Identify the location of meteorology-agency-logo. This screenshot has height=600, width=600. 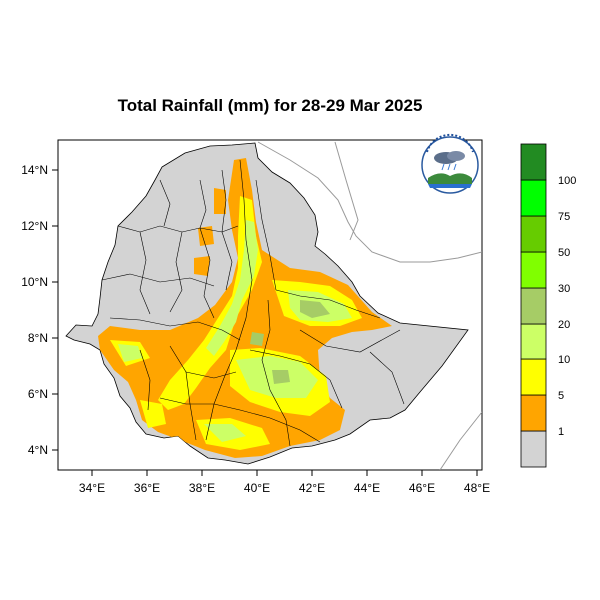
(450, 163).